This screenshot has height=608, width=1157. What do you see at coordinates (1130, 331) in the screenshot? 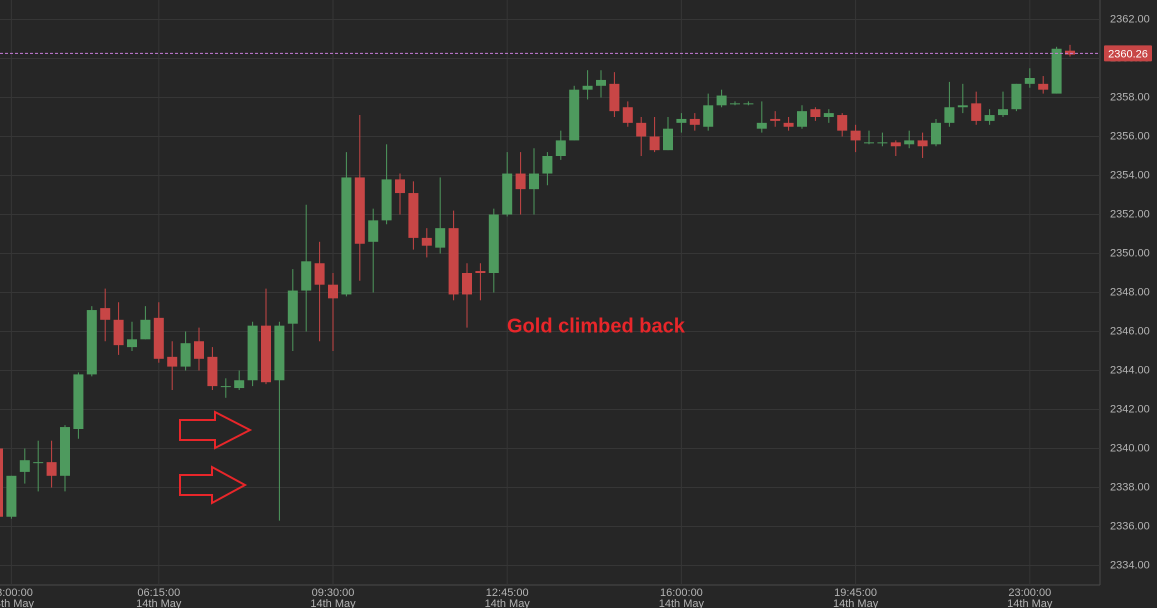
I see `y-tick-label: 2346.00` at bounding box center [1130, 331].